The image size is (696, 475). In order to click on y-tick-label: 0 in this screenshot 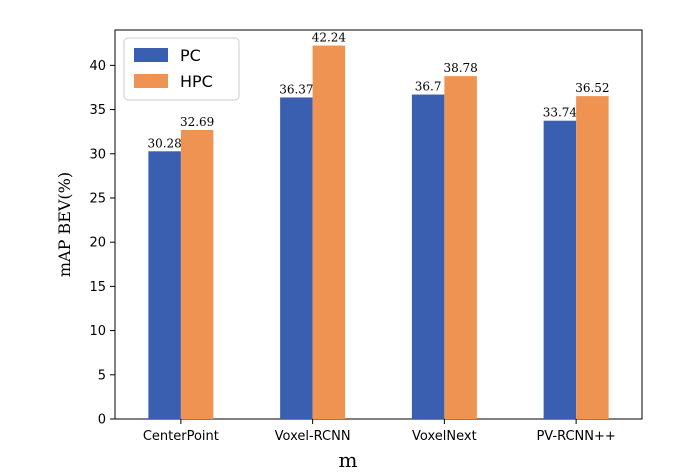, I will do `click(102, 420)`.